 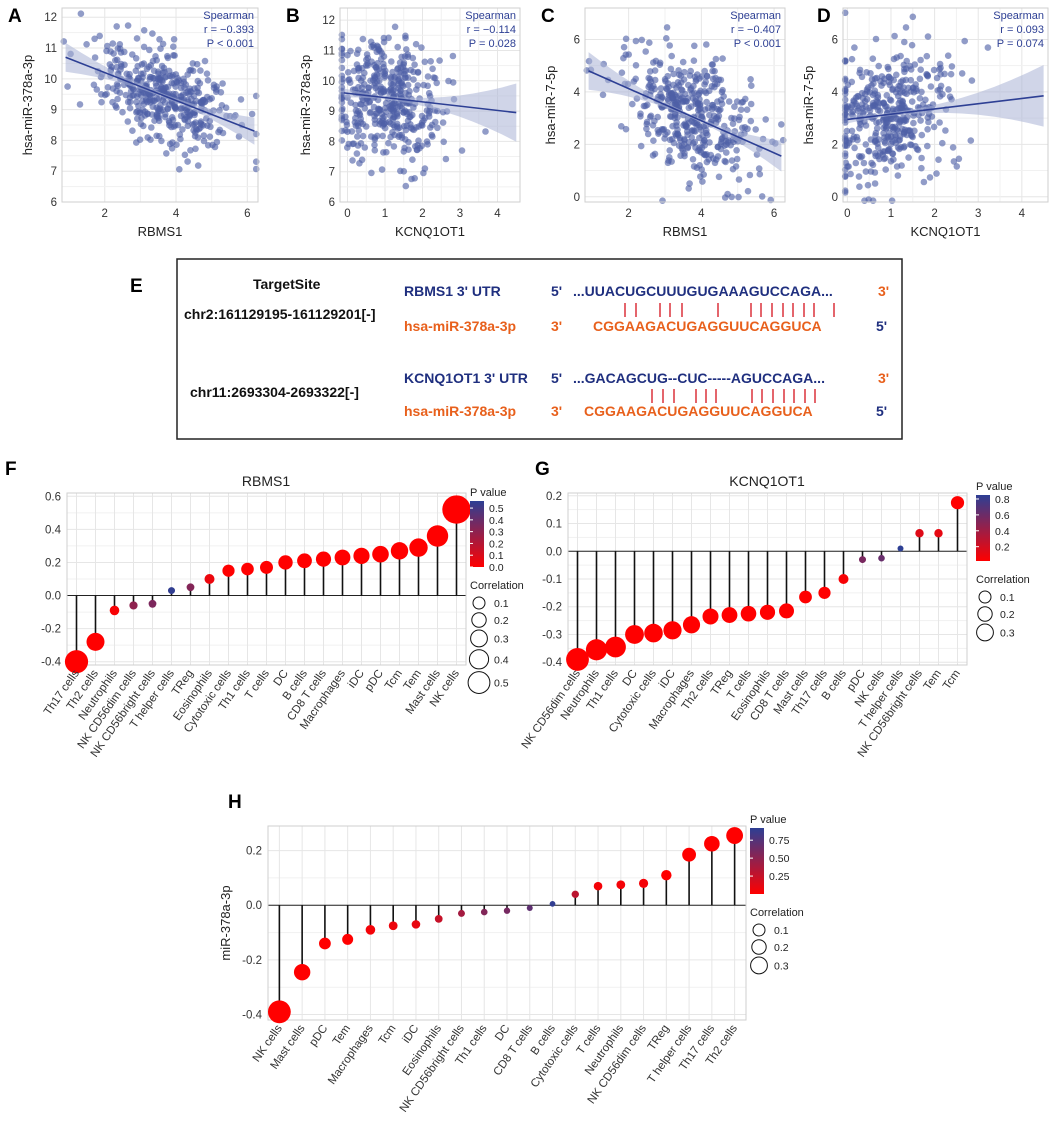 I want to click on colorbar-tick-label: 0.4, so click(x=496, y=521).